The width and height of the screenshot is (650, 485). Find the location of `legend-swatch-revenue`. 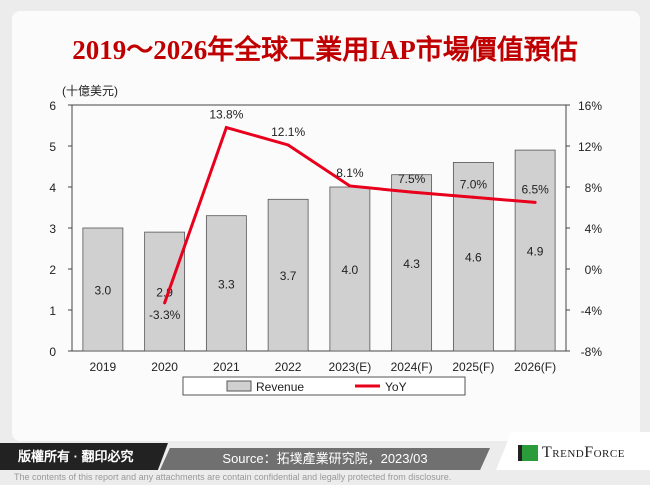

legend-swatch-revenue is located at coordinates (239, 386).